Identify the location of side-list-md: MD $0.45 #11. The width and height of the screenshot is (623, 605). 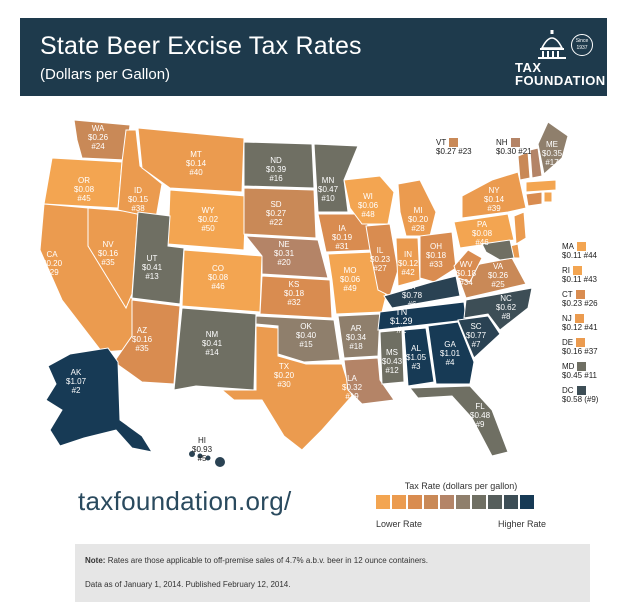
(579, 371).